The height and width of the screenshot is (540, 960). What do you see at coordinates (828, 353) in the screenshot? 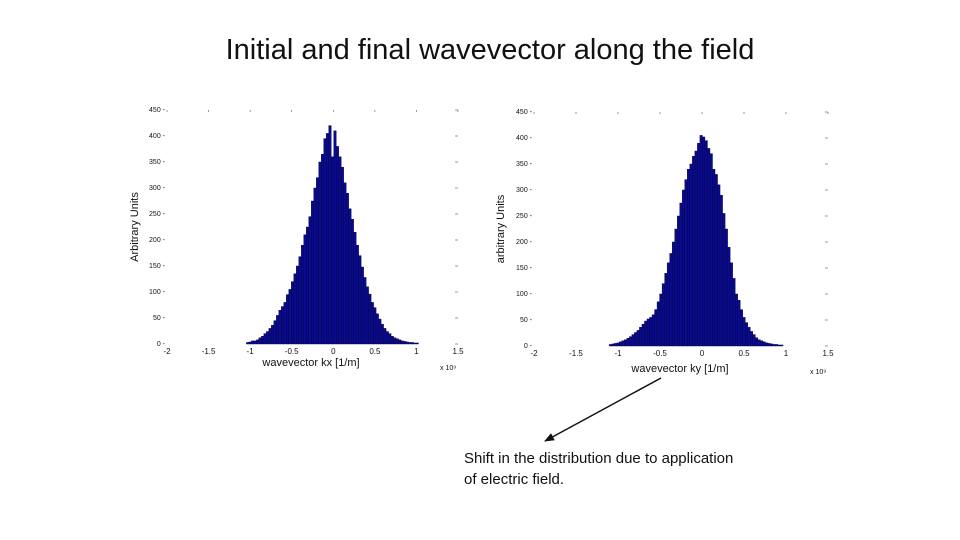
I see `x-tick-label: 1.5` at bounding box center [828, 353].